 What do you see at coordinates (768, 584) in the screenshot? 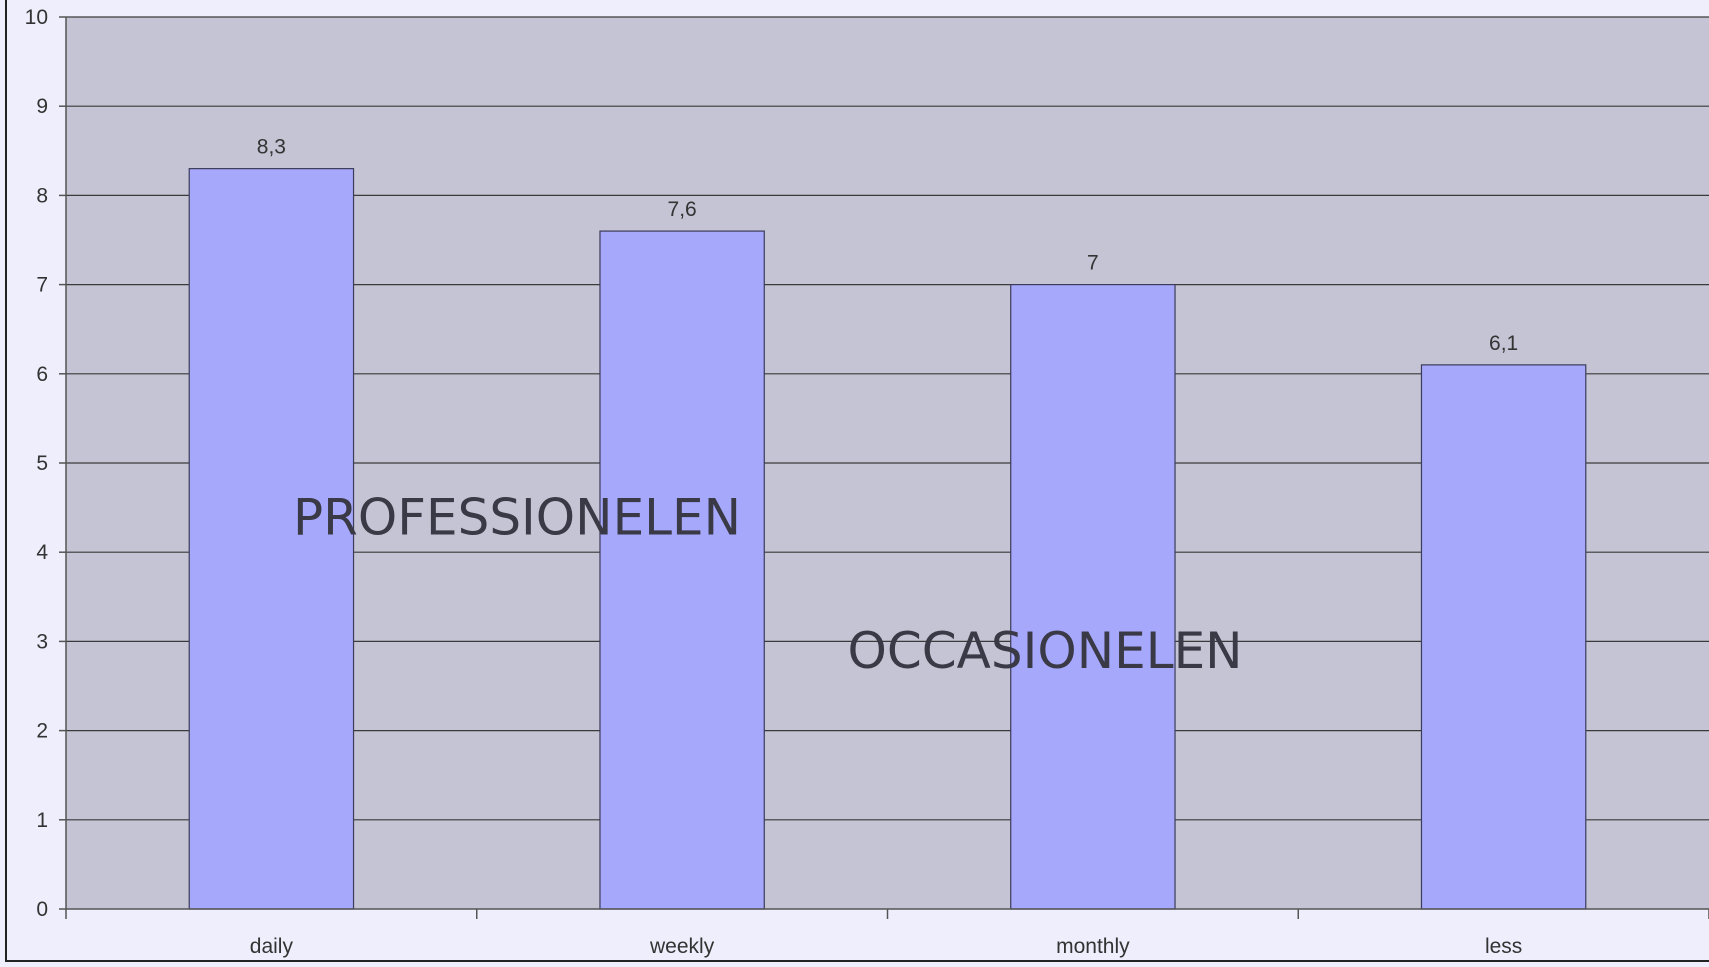
I see `annotations: PROFESSIONELEN OCCASIONELEN` at bounding box center [768, 584].